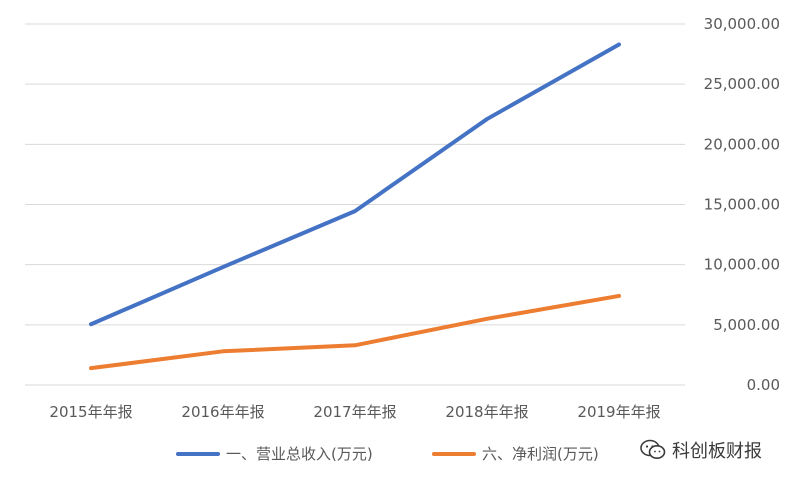 Image resolution: width=795 pixels, height=485 pixels. What do you see at coordinates (742, 24) in the screenshot?
I see `y-tick-label: 30,000.00` at bounding box center [742, 24].